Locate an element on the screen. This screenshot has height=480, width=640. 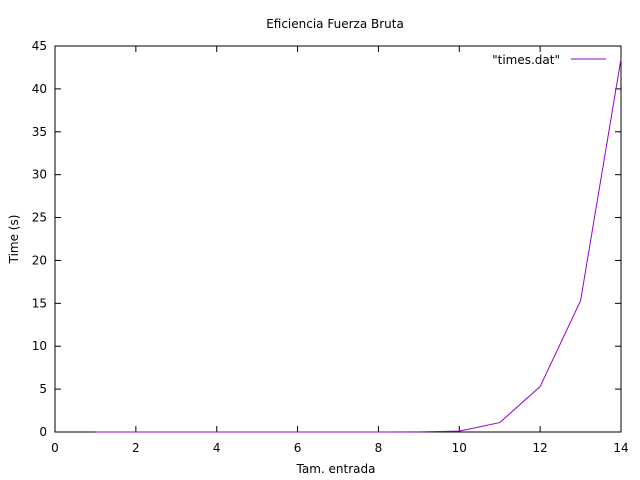
y-tick-label: 40 is located at coordinates (39, 89).